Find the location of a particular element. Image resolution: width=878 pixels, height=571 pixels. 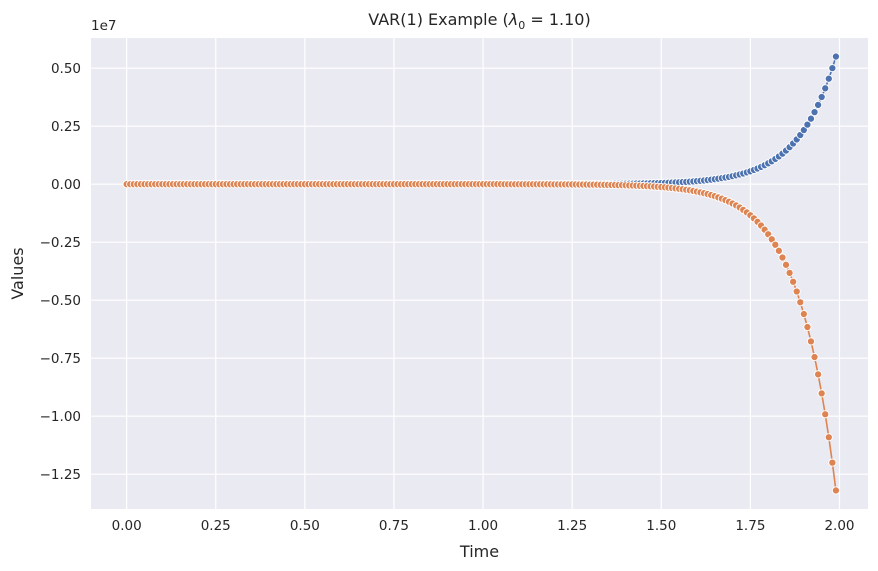

x-tick-label: 1.25 is located at coordinates (572, 526).